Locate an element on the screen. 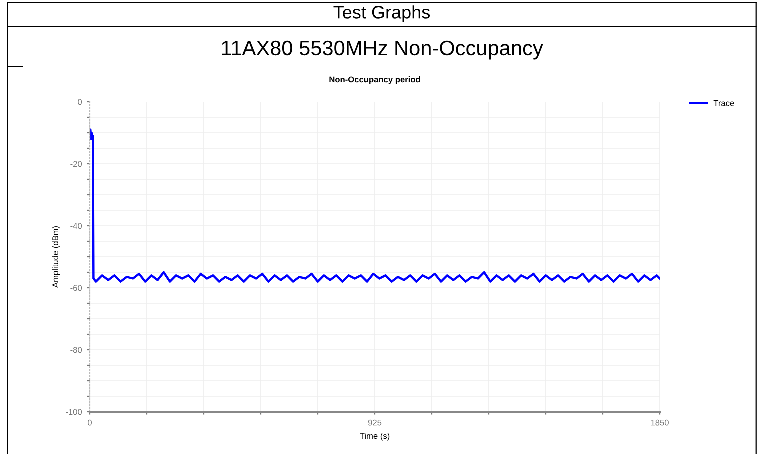 This screenshot has width=764, height=454. x-tick-label: 925 is located at coordinates (375, 423).